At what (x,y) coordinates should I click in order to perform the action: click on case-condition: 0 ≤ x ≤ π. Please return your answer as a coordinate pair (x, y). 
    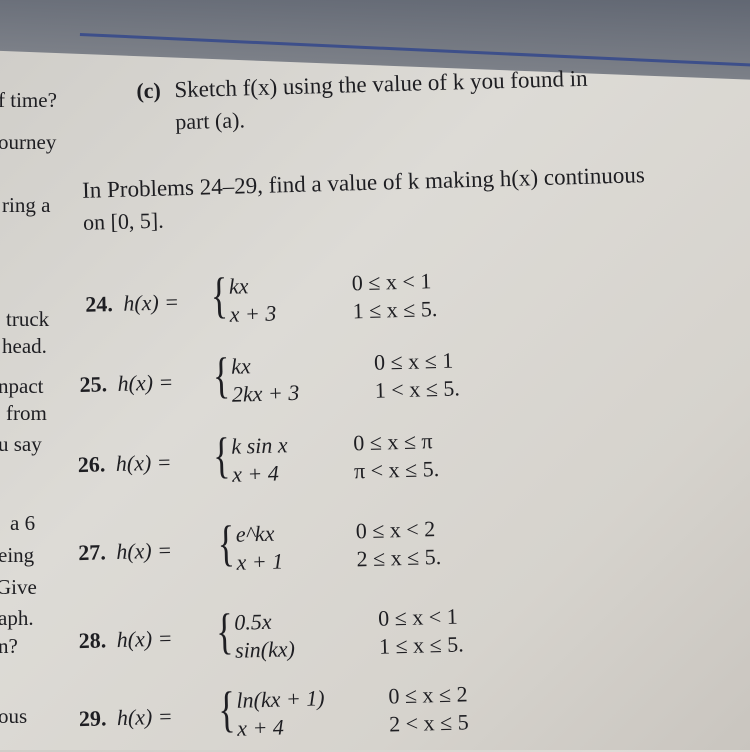
    Looking at the image, I should click on (392, 442).